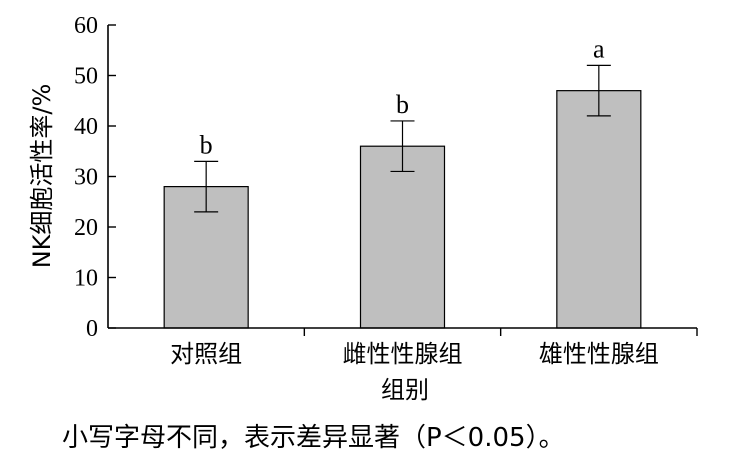 This screenshot has height=462, width=738. Describe the element at coordinates (313, 438) in the screenshot. I see `footnote: 小写字母不同，表示差异显著（P＜0.05）。` at that location.